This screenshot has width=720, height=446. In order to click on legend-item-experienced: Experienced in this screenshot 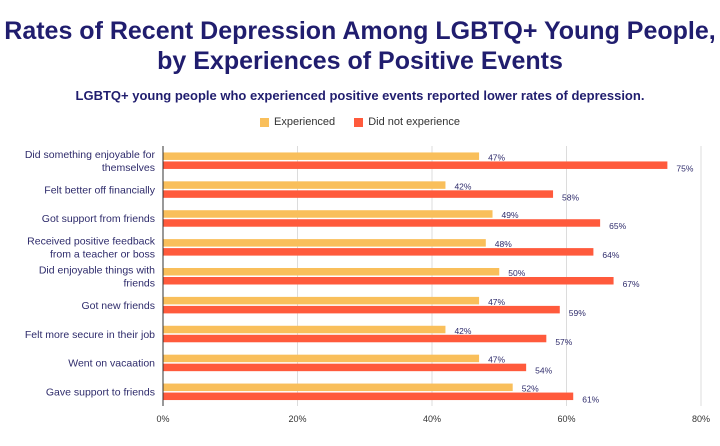, I will do `click(297, 122)`.